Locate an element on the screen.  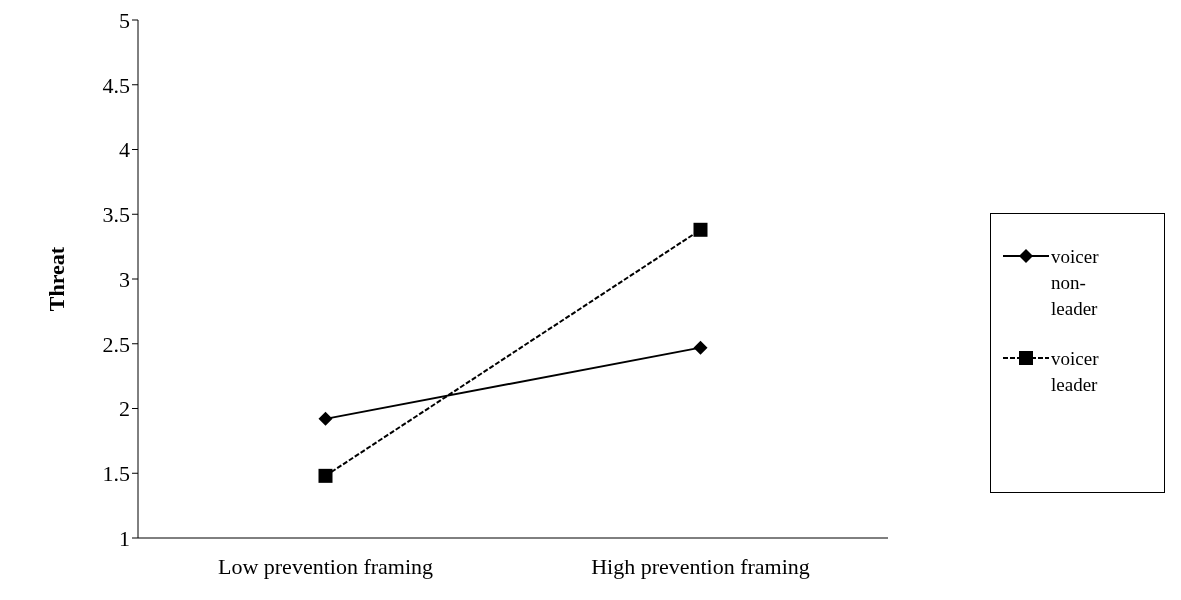
y-tick-label: 2 is located at coordinates (124, 409).